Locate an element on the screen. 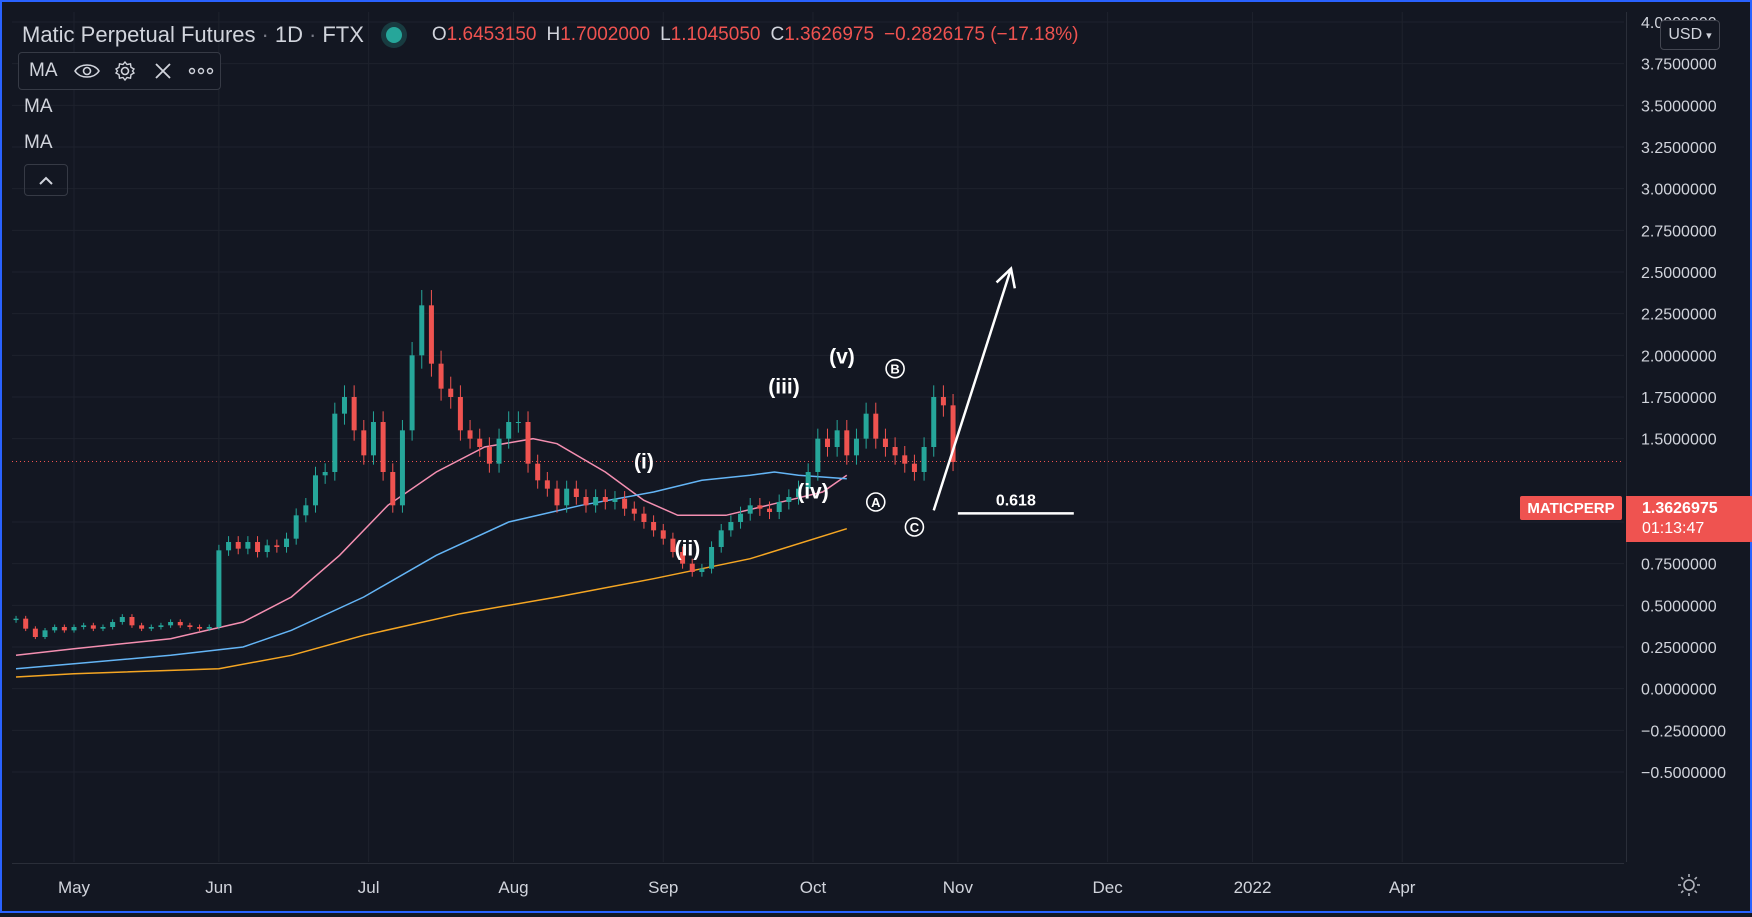 The image size is (1752, 917). price-tick-label: 2.5000000 is located at coordinates (1679, 273).